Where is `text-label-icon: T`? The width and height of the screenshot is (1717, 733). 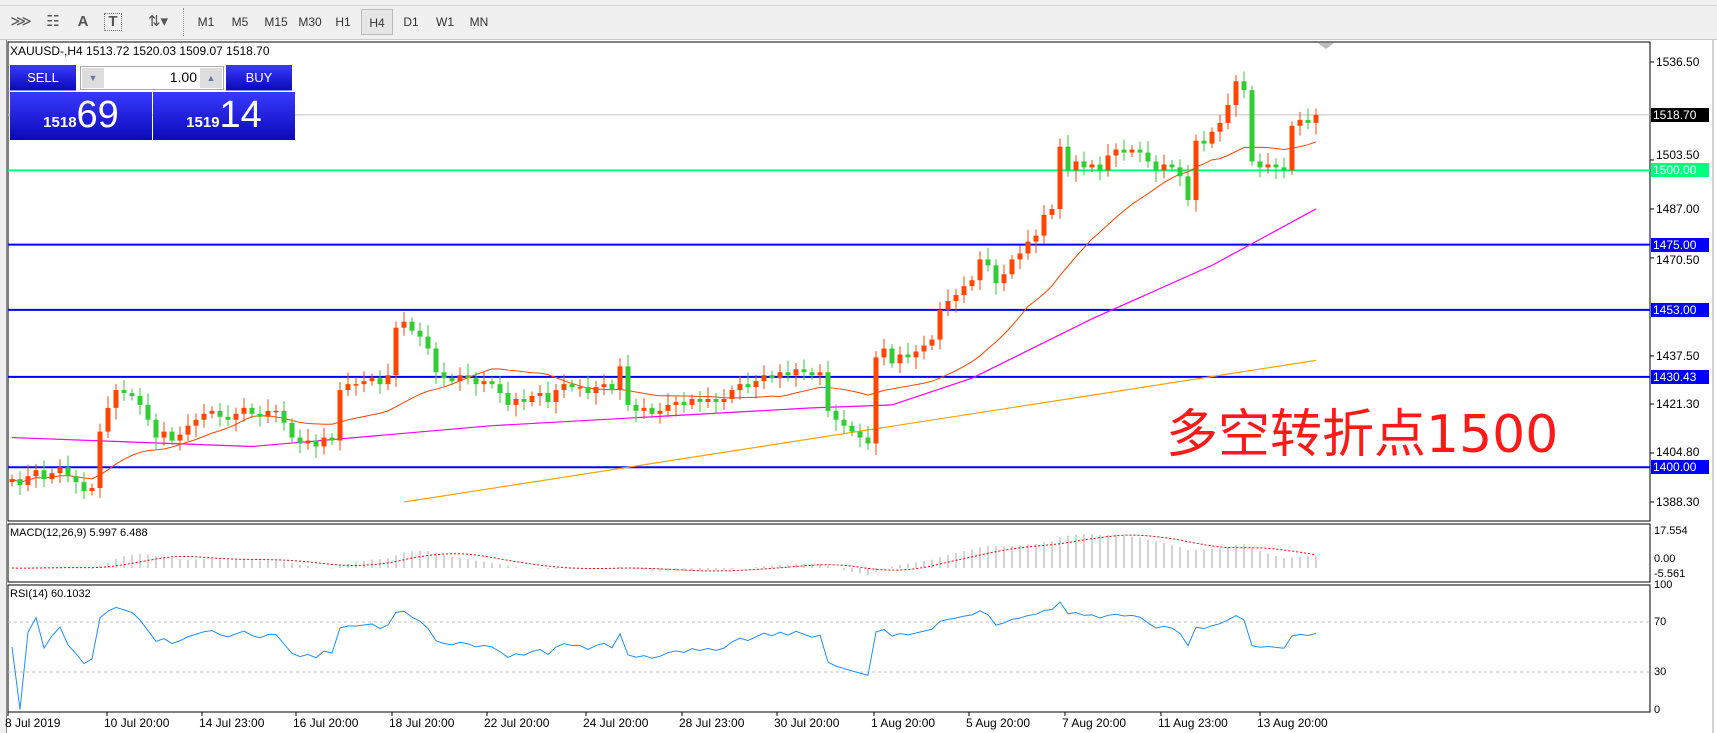 text-label-icon: T is located at coordinates (113, 22).